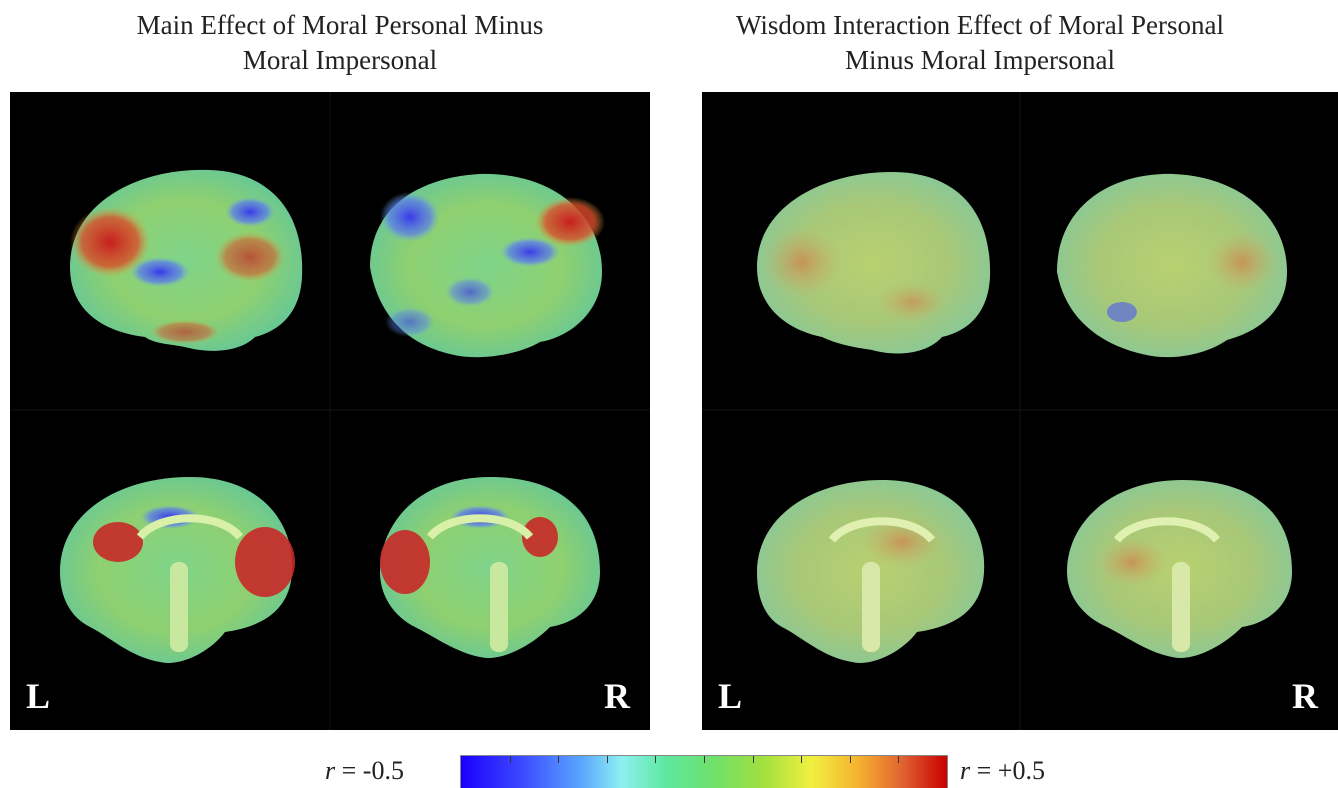 Image resolution: width=1338 pixels, height=788 pixels. I want to click on colorbar-min-value: = -0.5, so click(369, 770).